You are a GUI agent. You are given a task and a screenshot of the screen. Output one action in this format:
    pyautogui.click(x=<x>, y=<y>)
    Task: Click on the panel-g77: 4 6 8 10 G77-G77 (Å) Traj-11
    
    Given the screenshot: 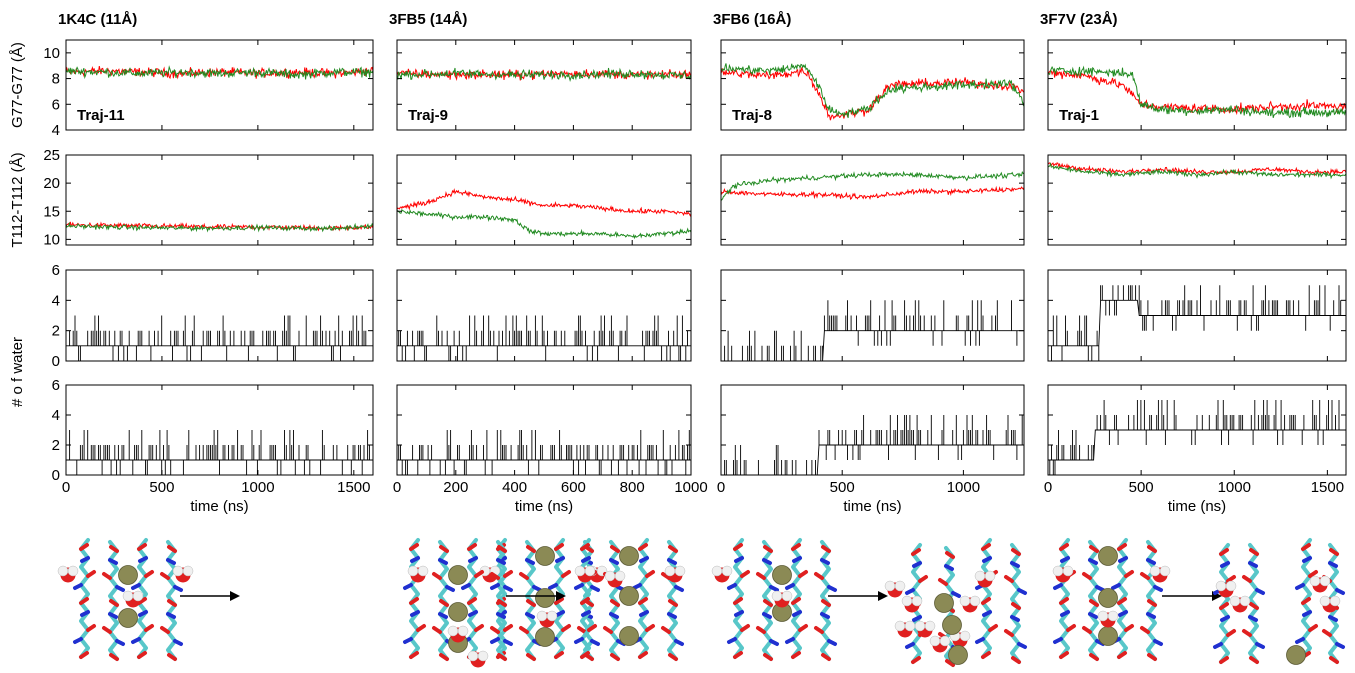 What is the action you would take?
    pyautogui.click(x=191, y=89)
    